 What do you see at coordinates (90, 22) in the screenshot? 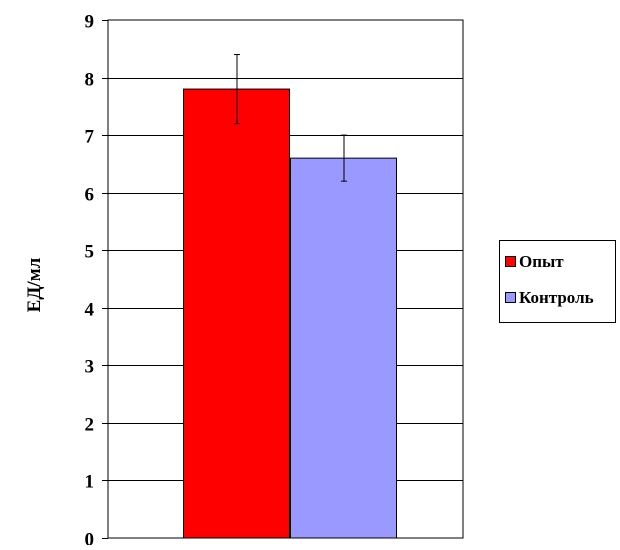
I see `y-tick-label: 9` at bounding box center [90, 22].